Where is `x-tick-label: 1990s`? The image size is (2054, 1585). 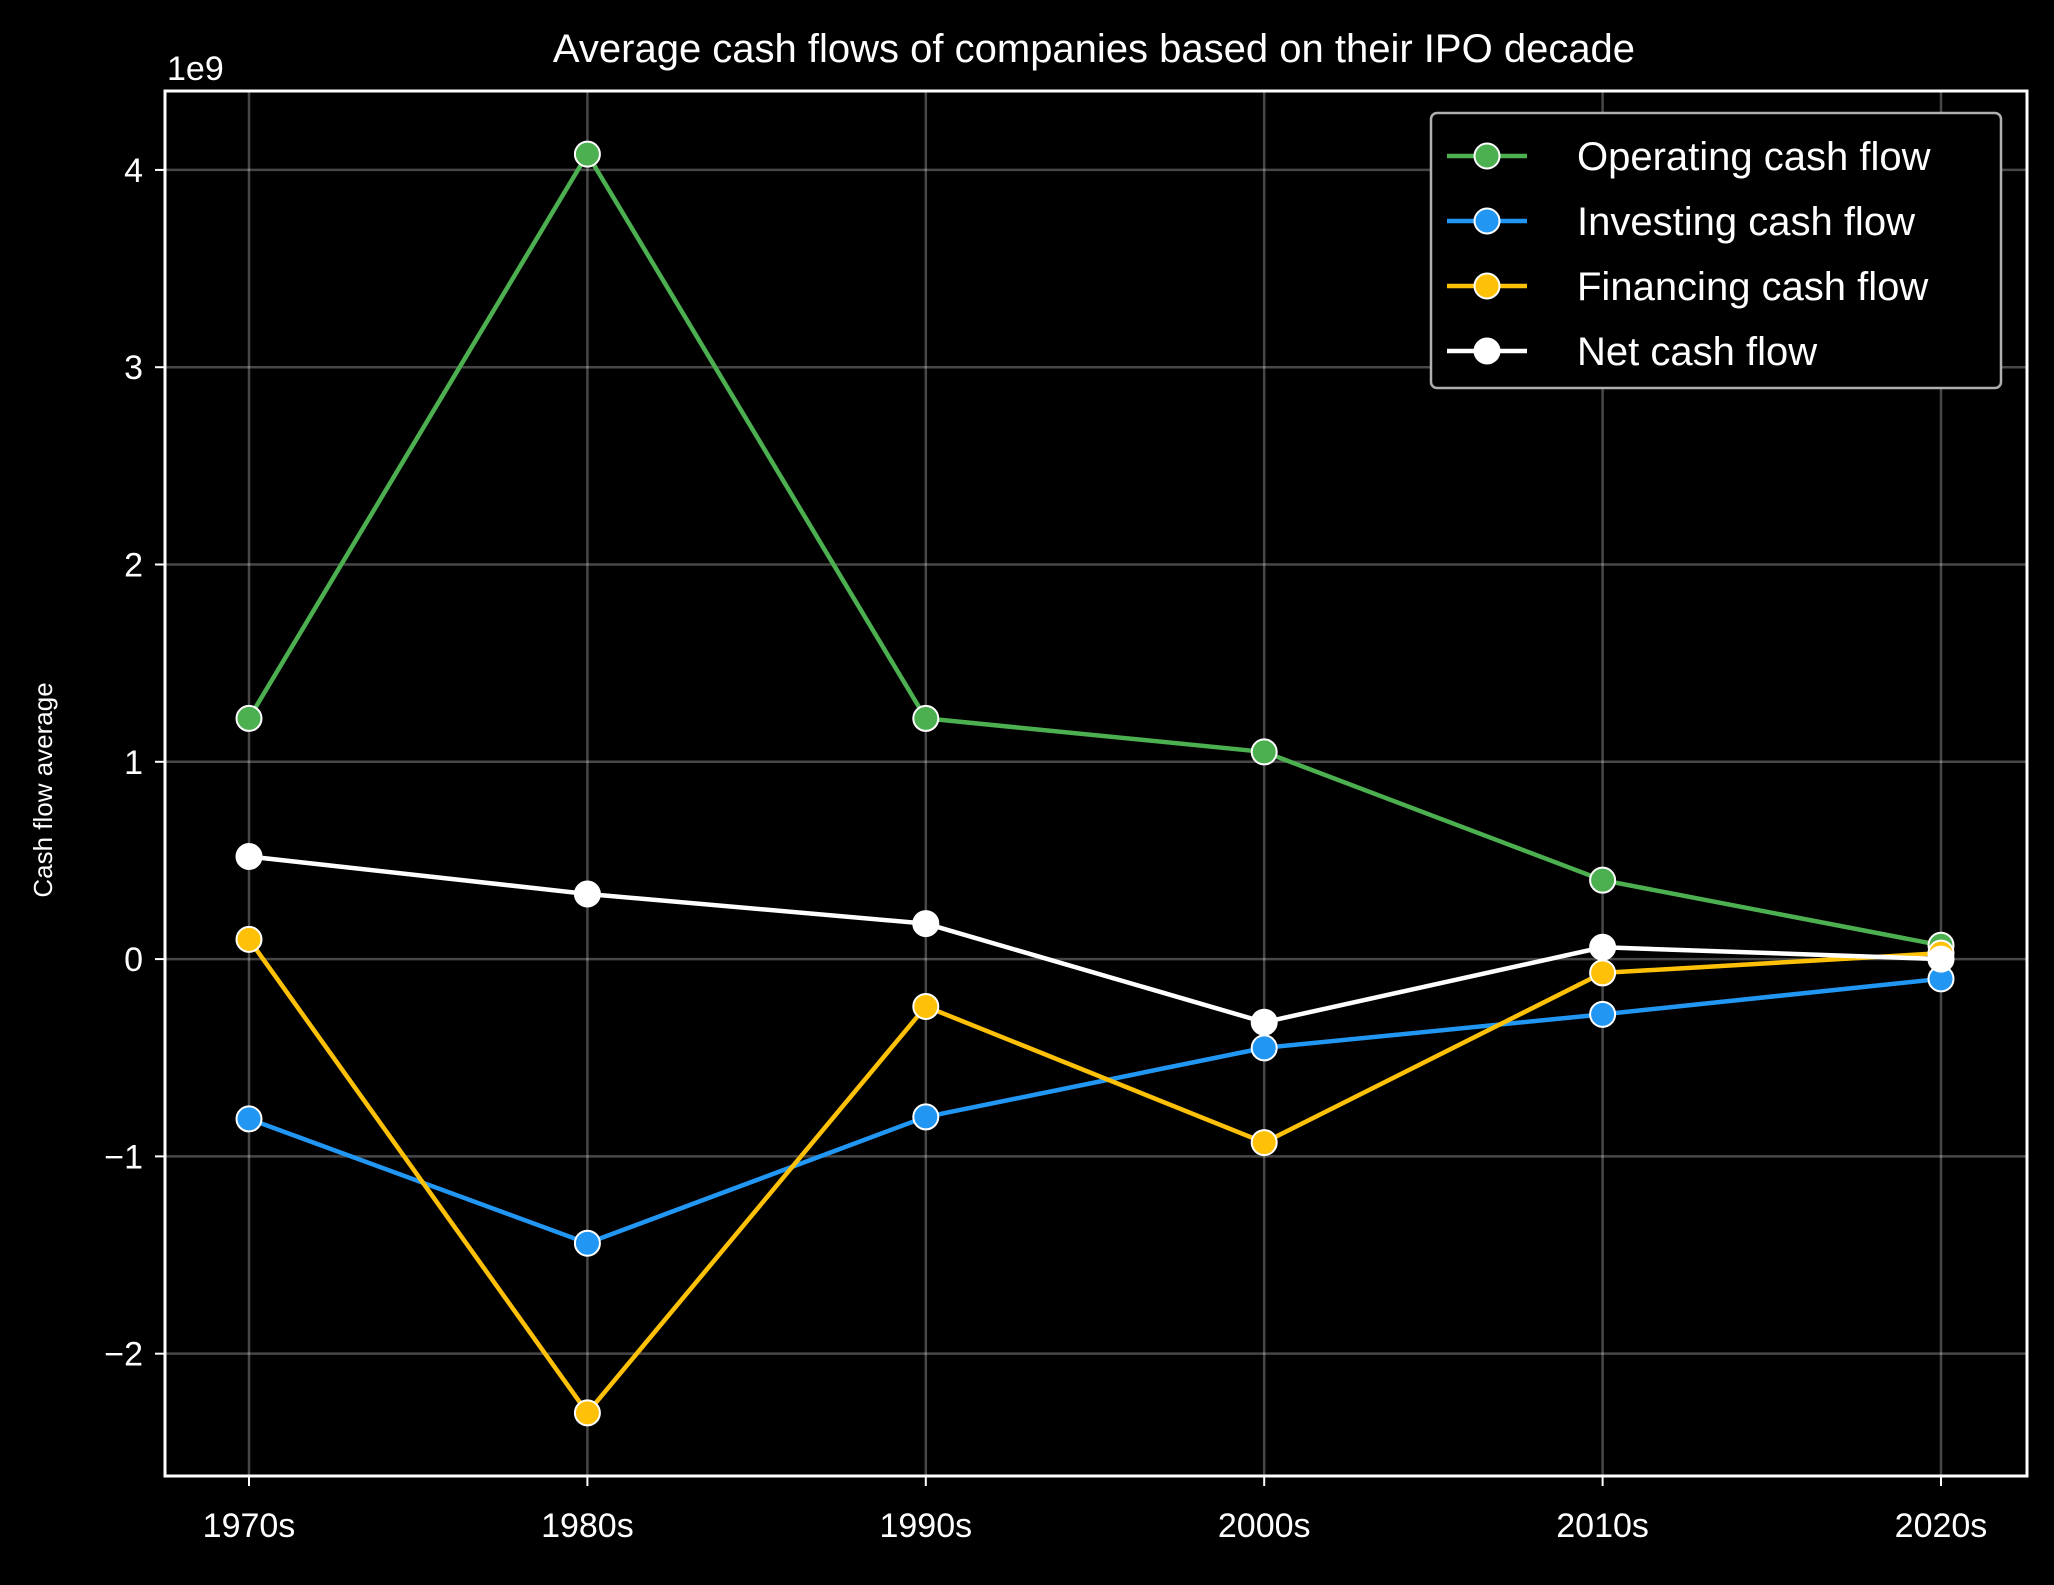 x-tick-label: 1990s is located at coordinates (925, 1526).